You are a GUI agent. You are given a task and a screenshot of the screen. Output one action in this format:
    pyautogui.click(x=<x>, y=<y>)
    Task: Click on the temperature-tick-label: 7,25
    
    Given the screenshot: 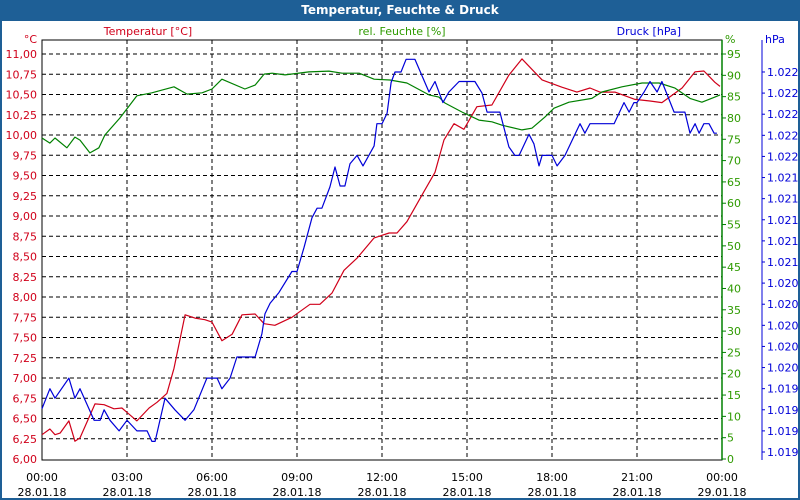 What is the action you would take?
    pyautogui.click(x=25, y=358)
    